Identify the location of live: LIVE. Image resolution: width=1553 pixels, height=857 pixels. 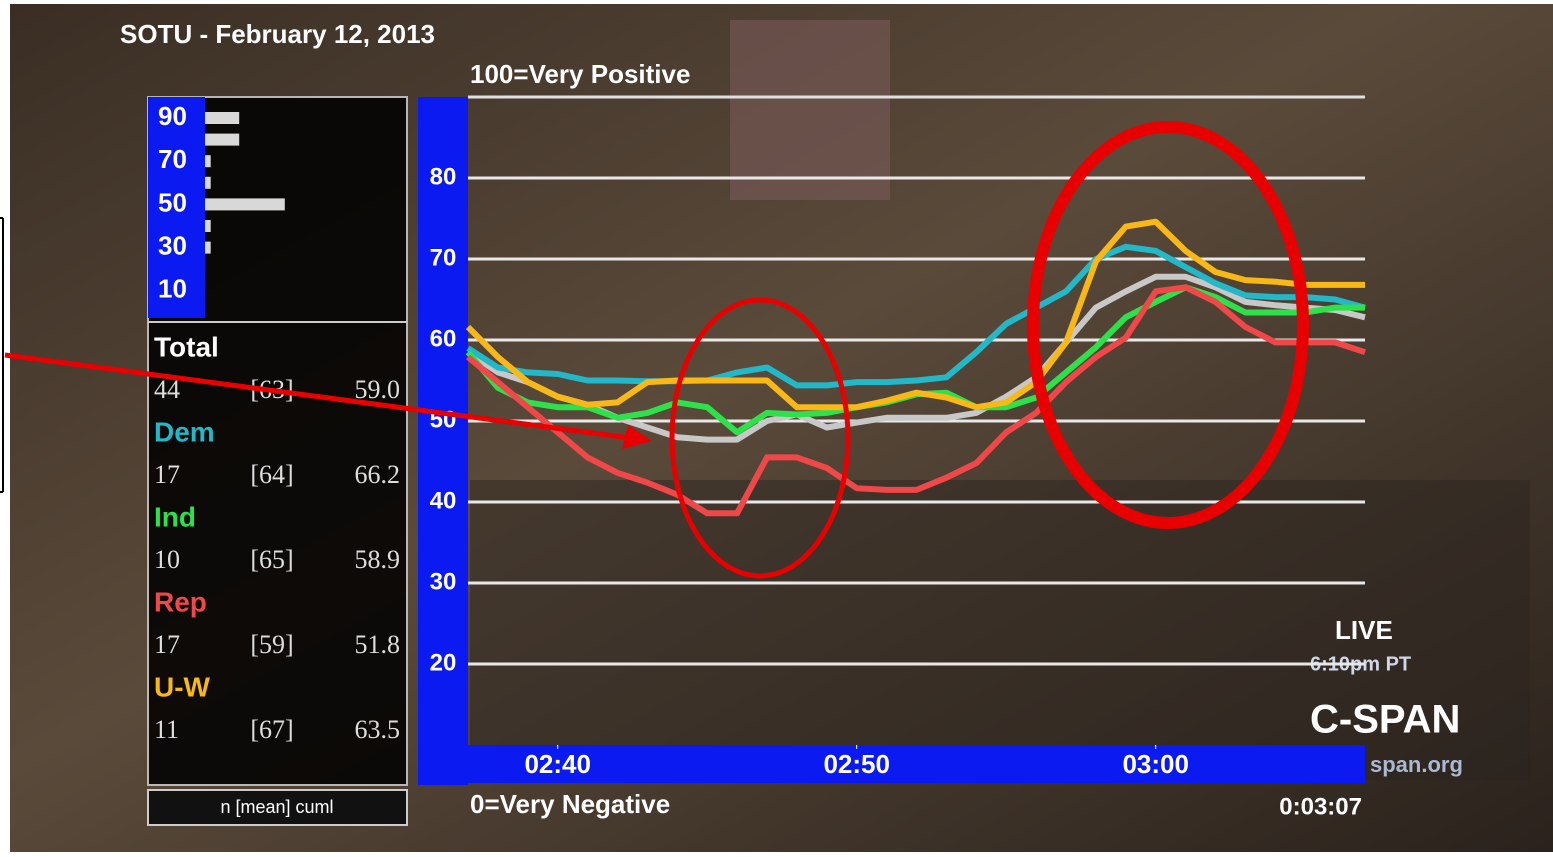
(1364, 630).